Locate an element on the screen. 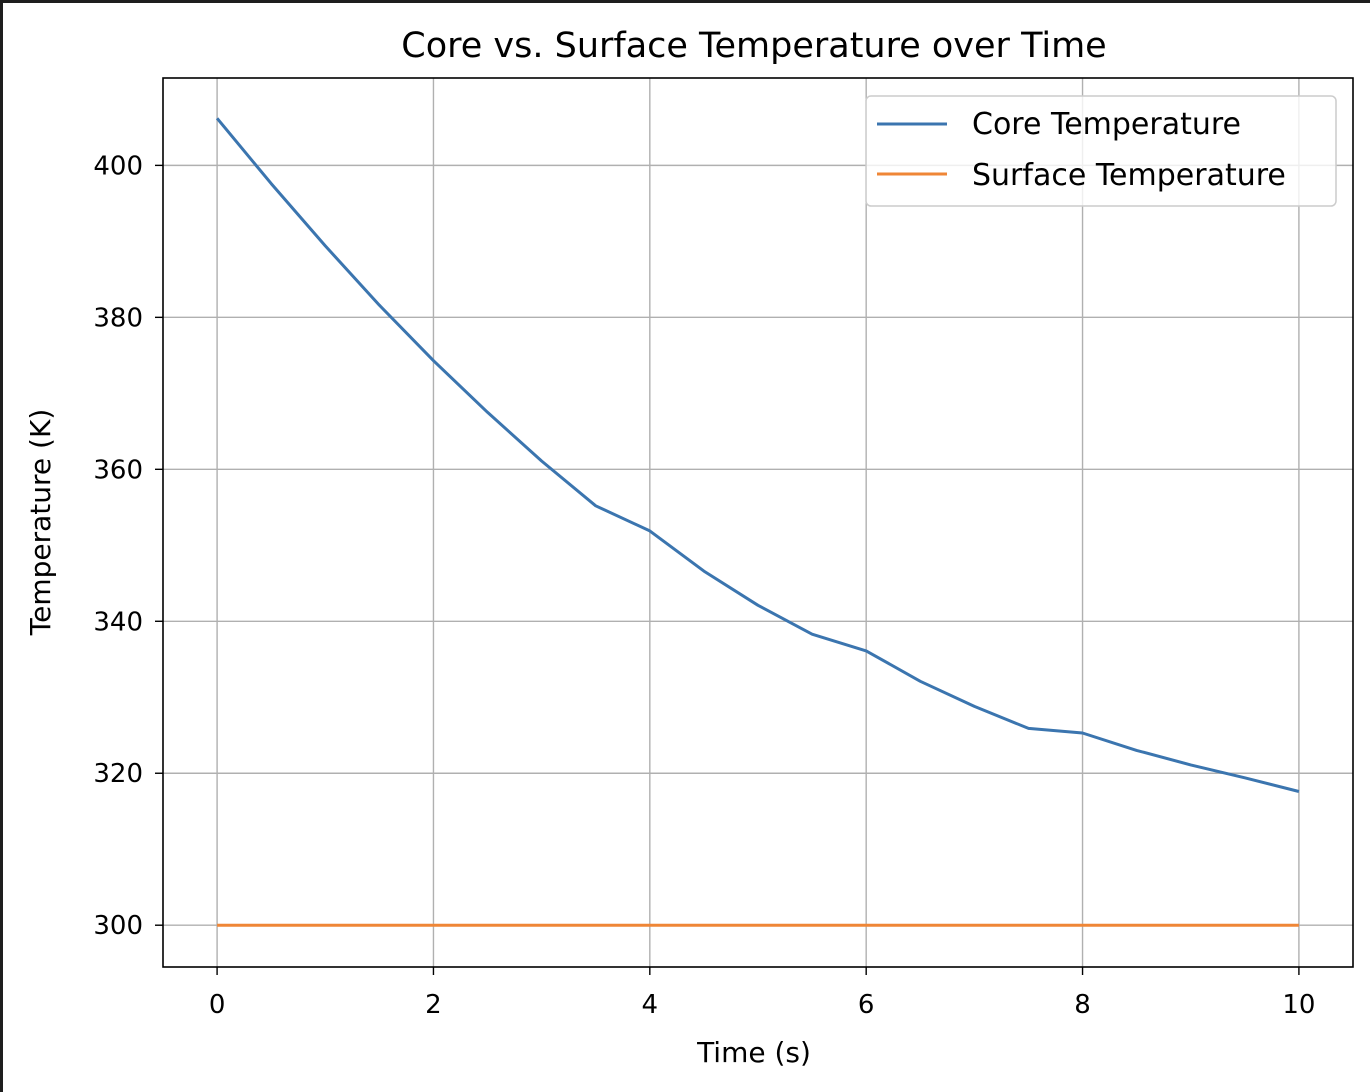 The width and height of the screenshot is (1370, 1092). legend: Core Temperature Surface Temperature is located at coordinates (1101, 151).